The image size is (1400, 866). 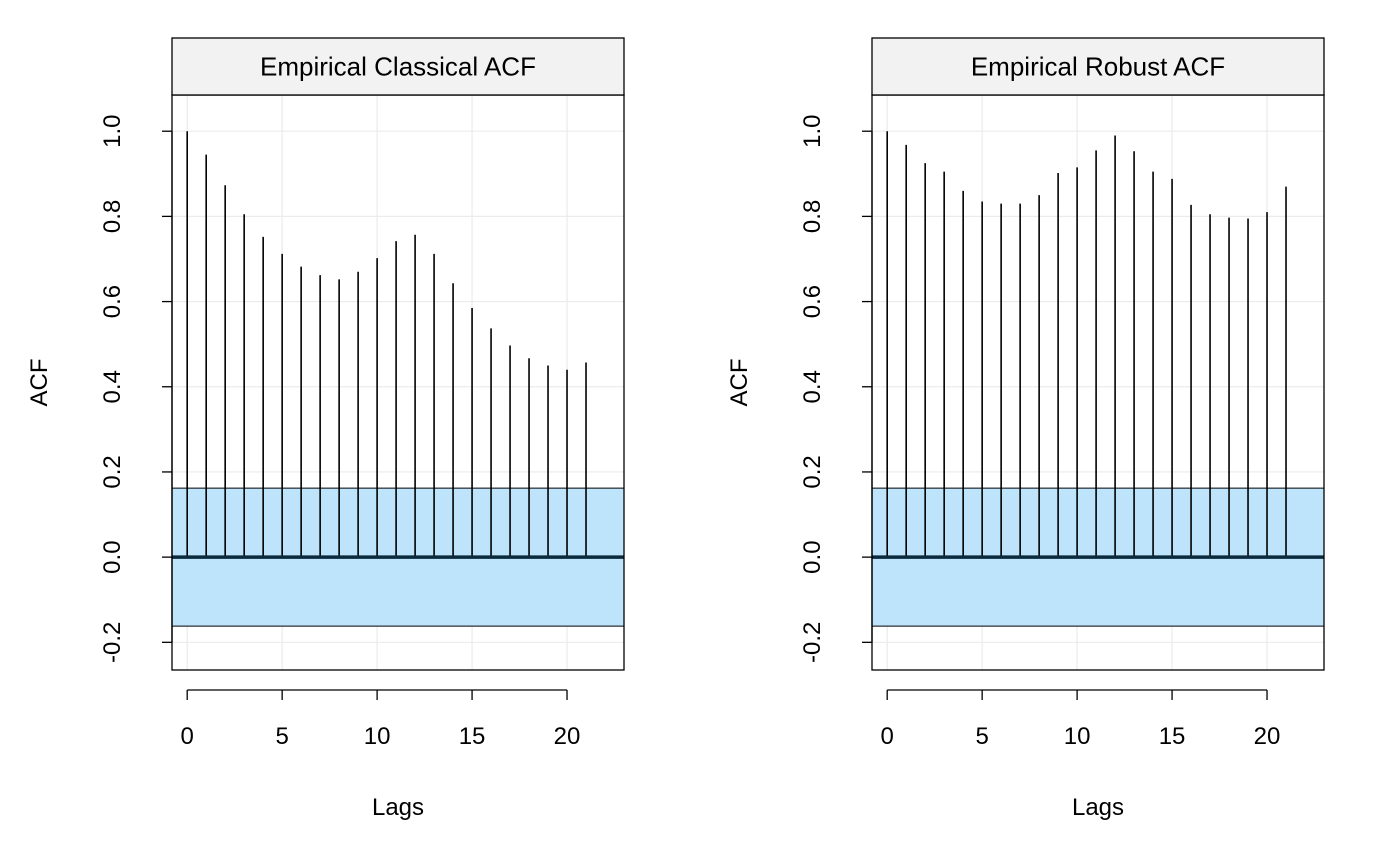 I want to click on panel-title: Empirical Robust ACF, so click(x=1098, y=67).